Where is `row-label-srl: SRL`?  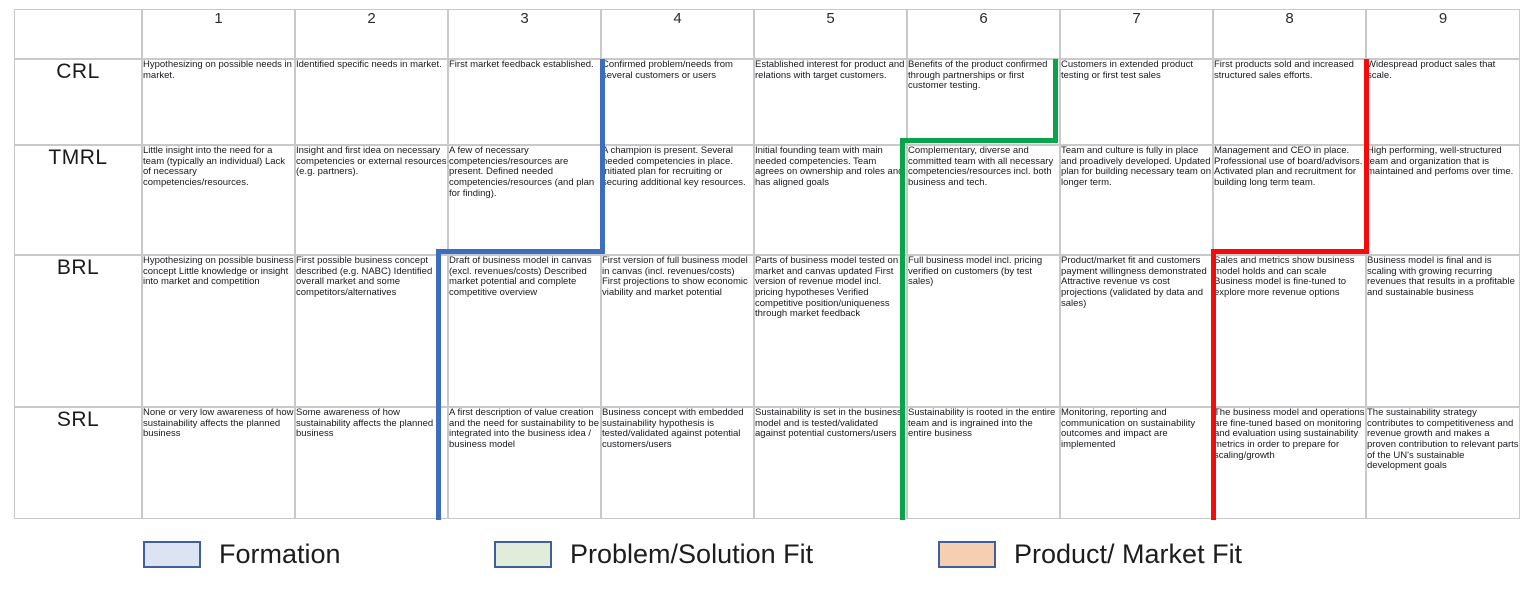 row-label-srl: SRL is located at coordinates (78, 463).